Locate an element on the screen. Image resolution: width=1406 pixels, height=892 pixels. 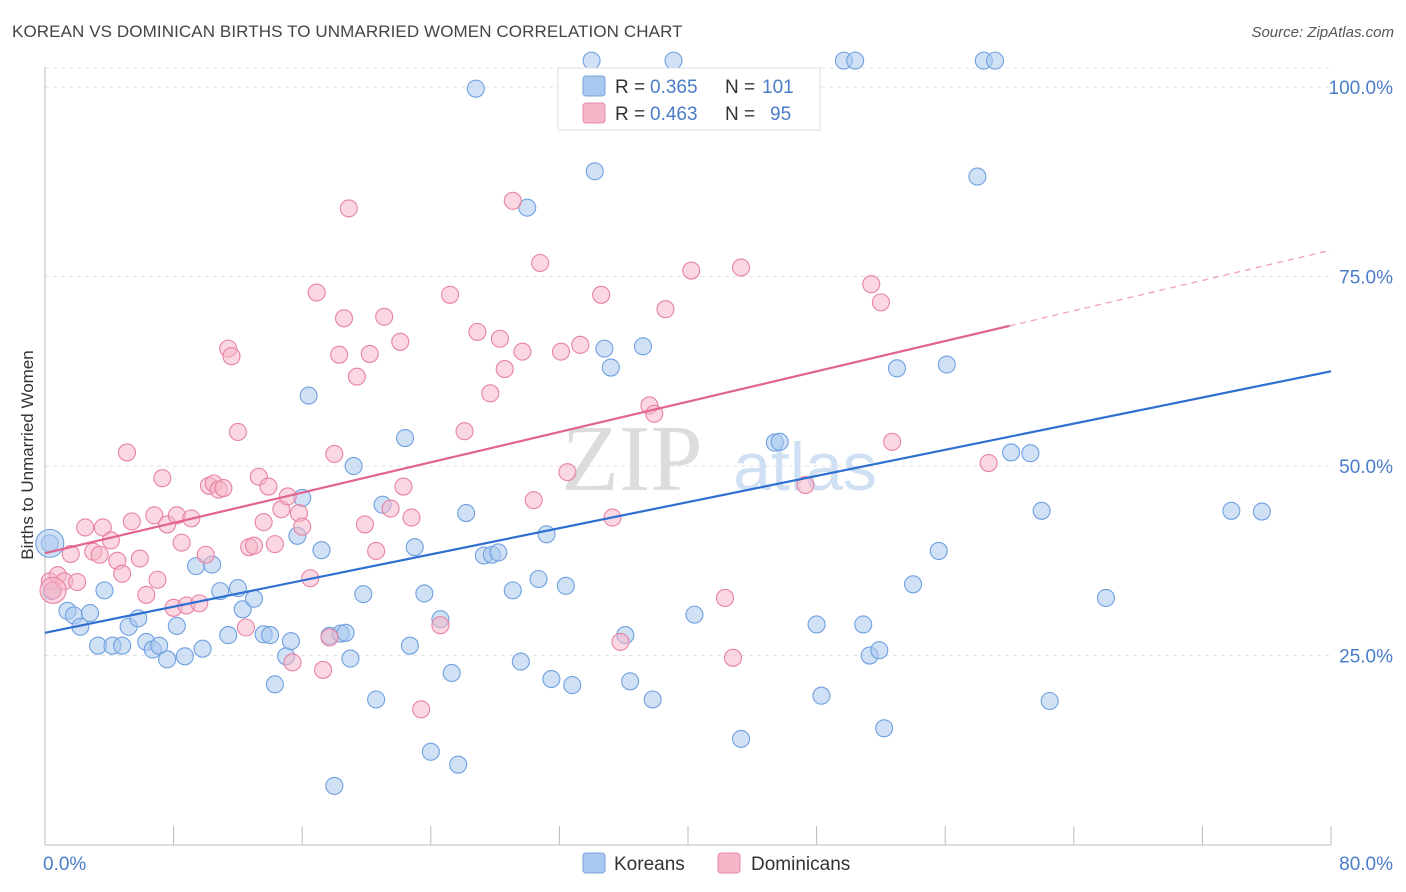
y-tick-label: 50.0% is located at coordinates (1366, 467).